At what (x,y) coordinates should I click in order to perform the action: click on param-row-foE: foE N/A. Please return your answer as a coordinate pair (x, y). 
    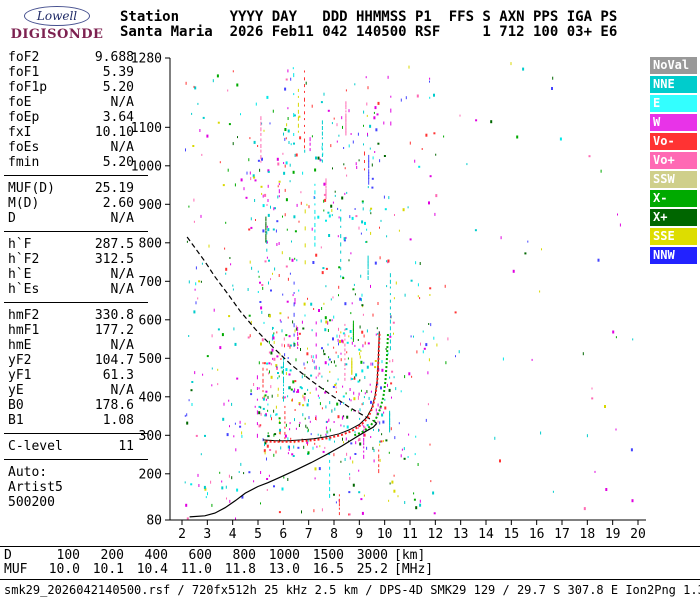
    Looking at the image, I should click on (76, 102).